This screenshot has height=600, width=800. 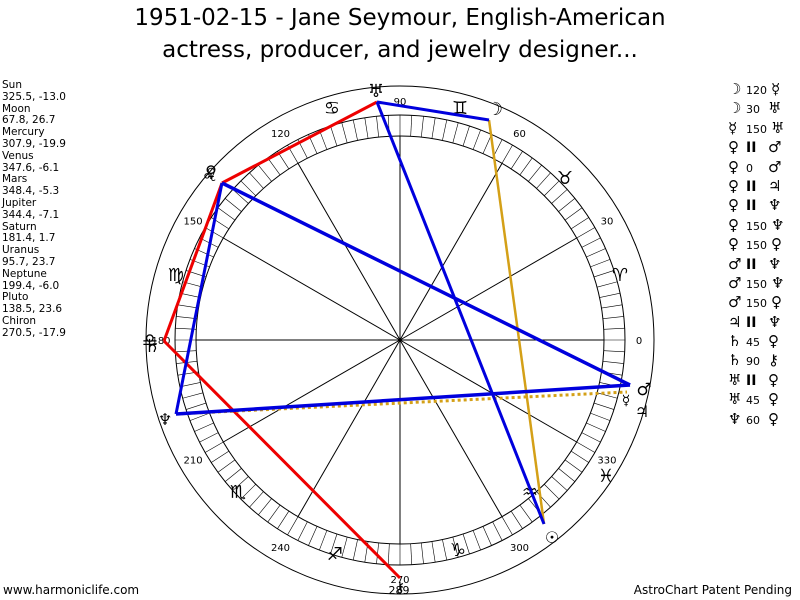 I want to click on aspect-row: ♆ 60 ♀, so click(x=758, y=419).